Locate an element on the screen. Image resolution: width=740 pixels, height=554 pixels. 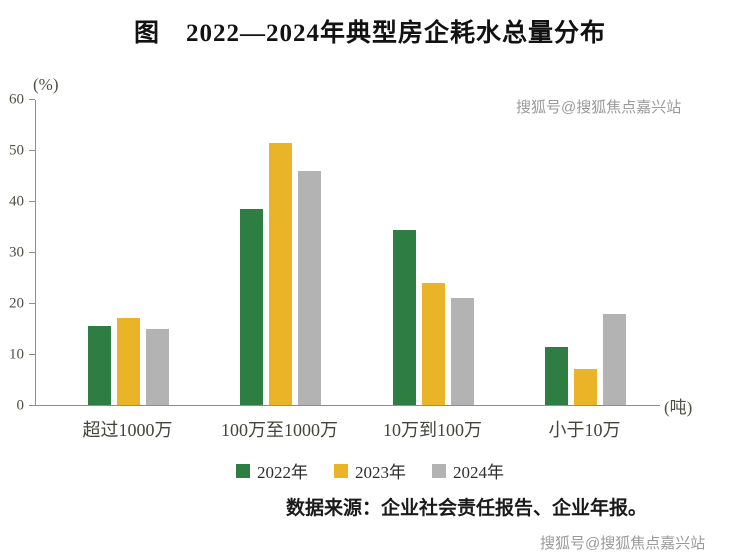
watermark-top: 搜狐号@搜狐焦点嘉兴站 is located at coordinates (599, 107).